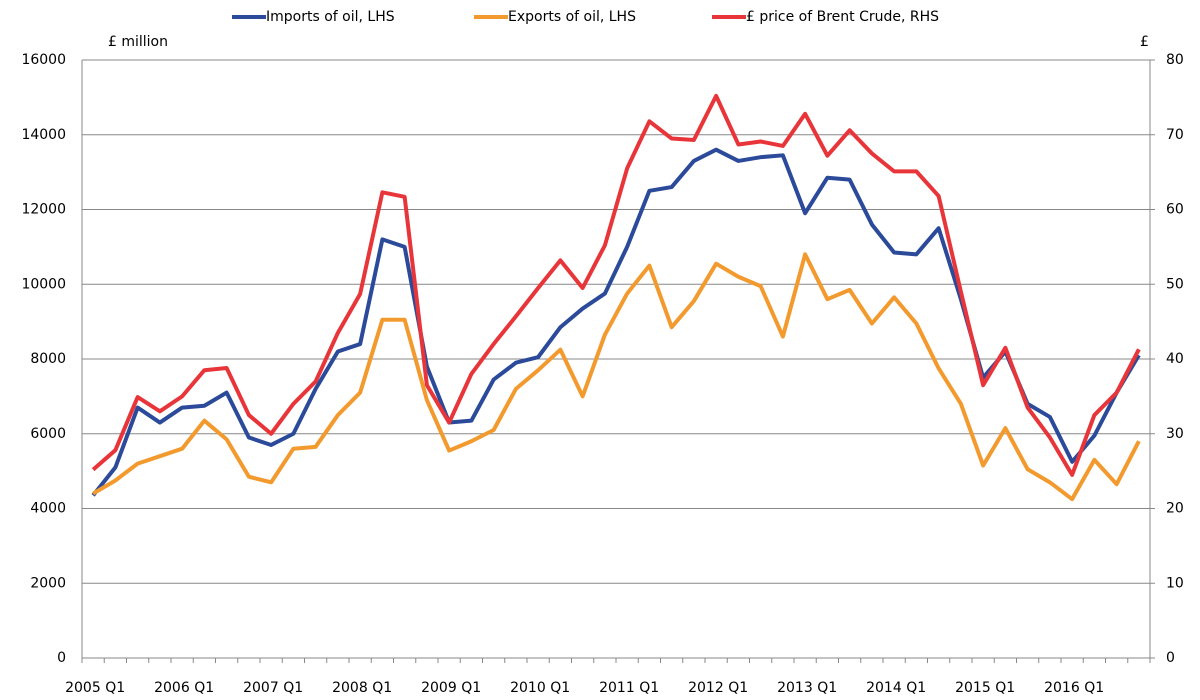 The height and width of the screenshot is (700, 1200). I want to click on y-tick-label: 6000, so click(48, 434).